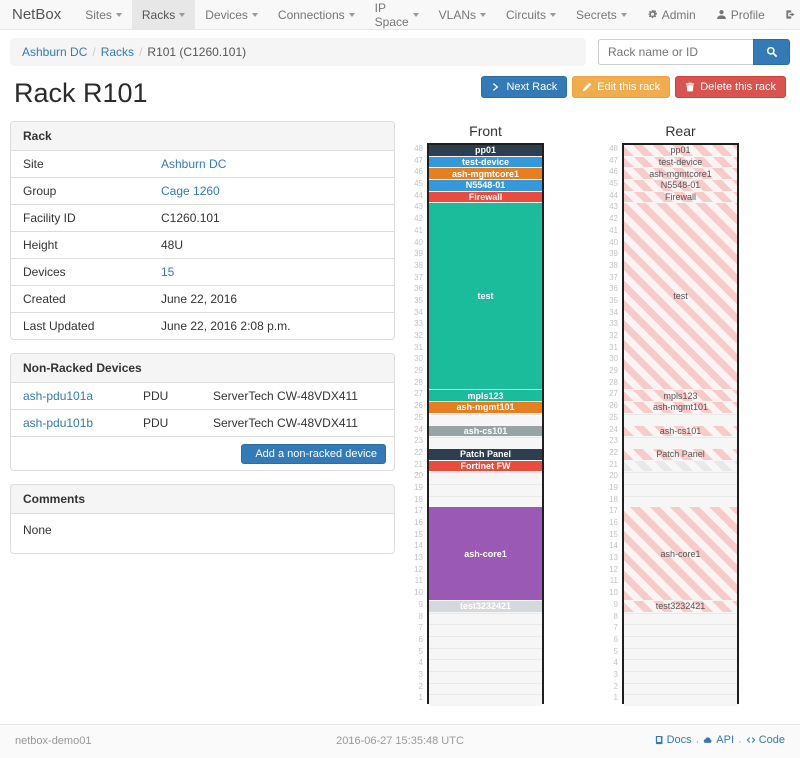 This screenshot has height=758, width=800. Describe the element at coordinates (418, 184) in the screenshot. I see `rack-front-unit-number-45: 45` at that location.